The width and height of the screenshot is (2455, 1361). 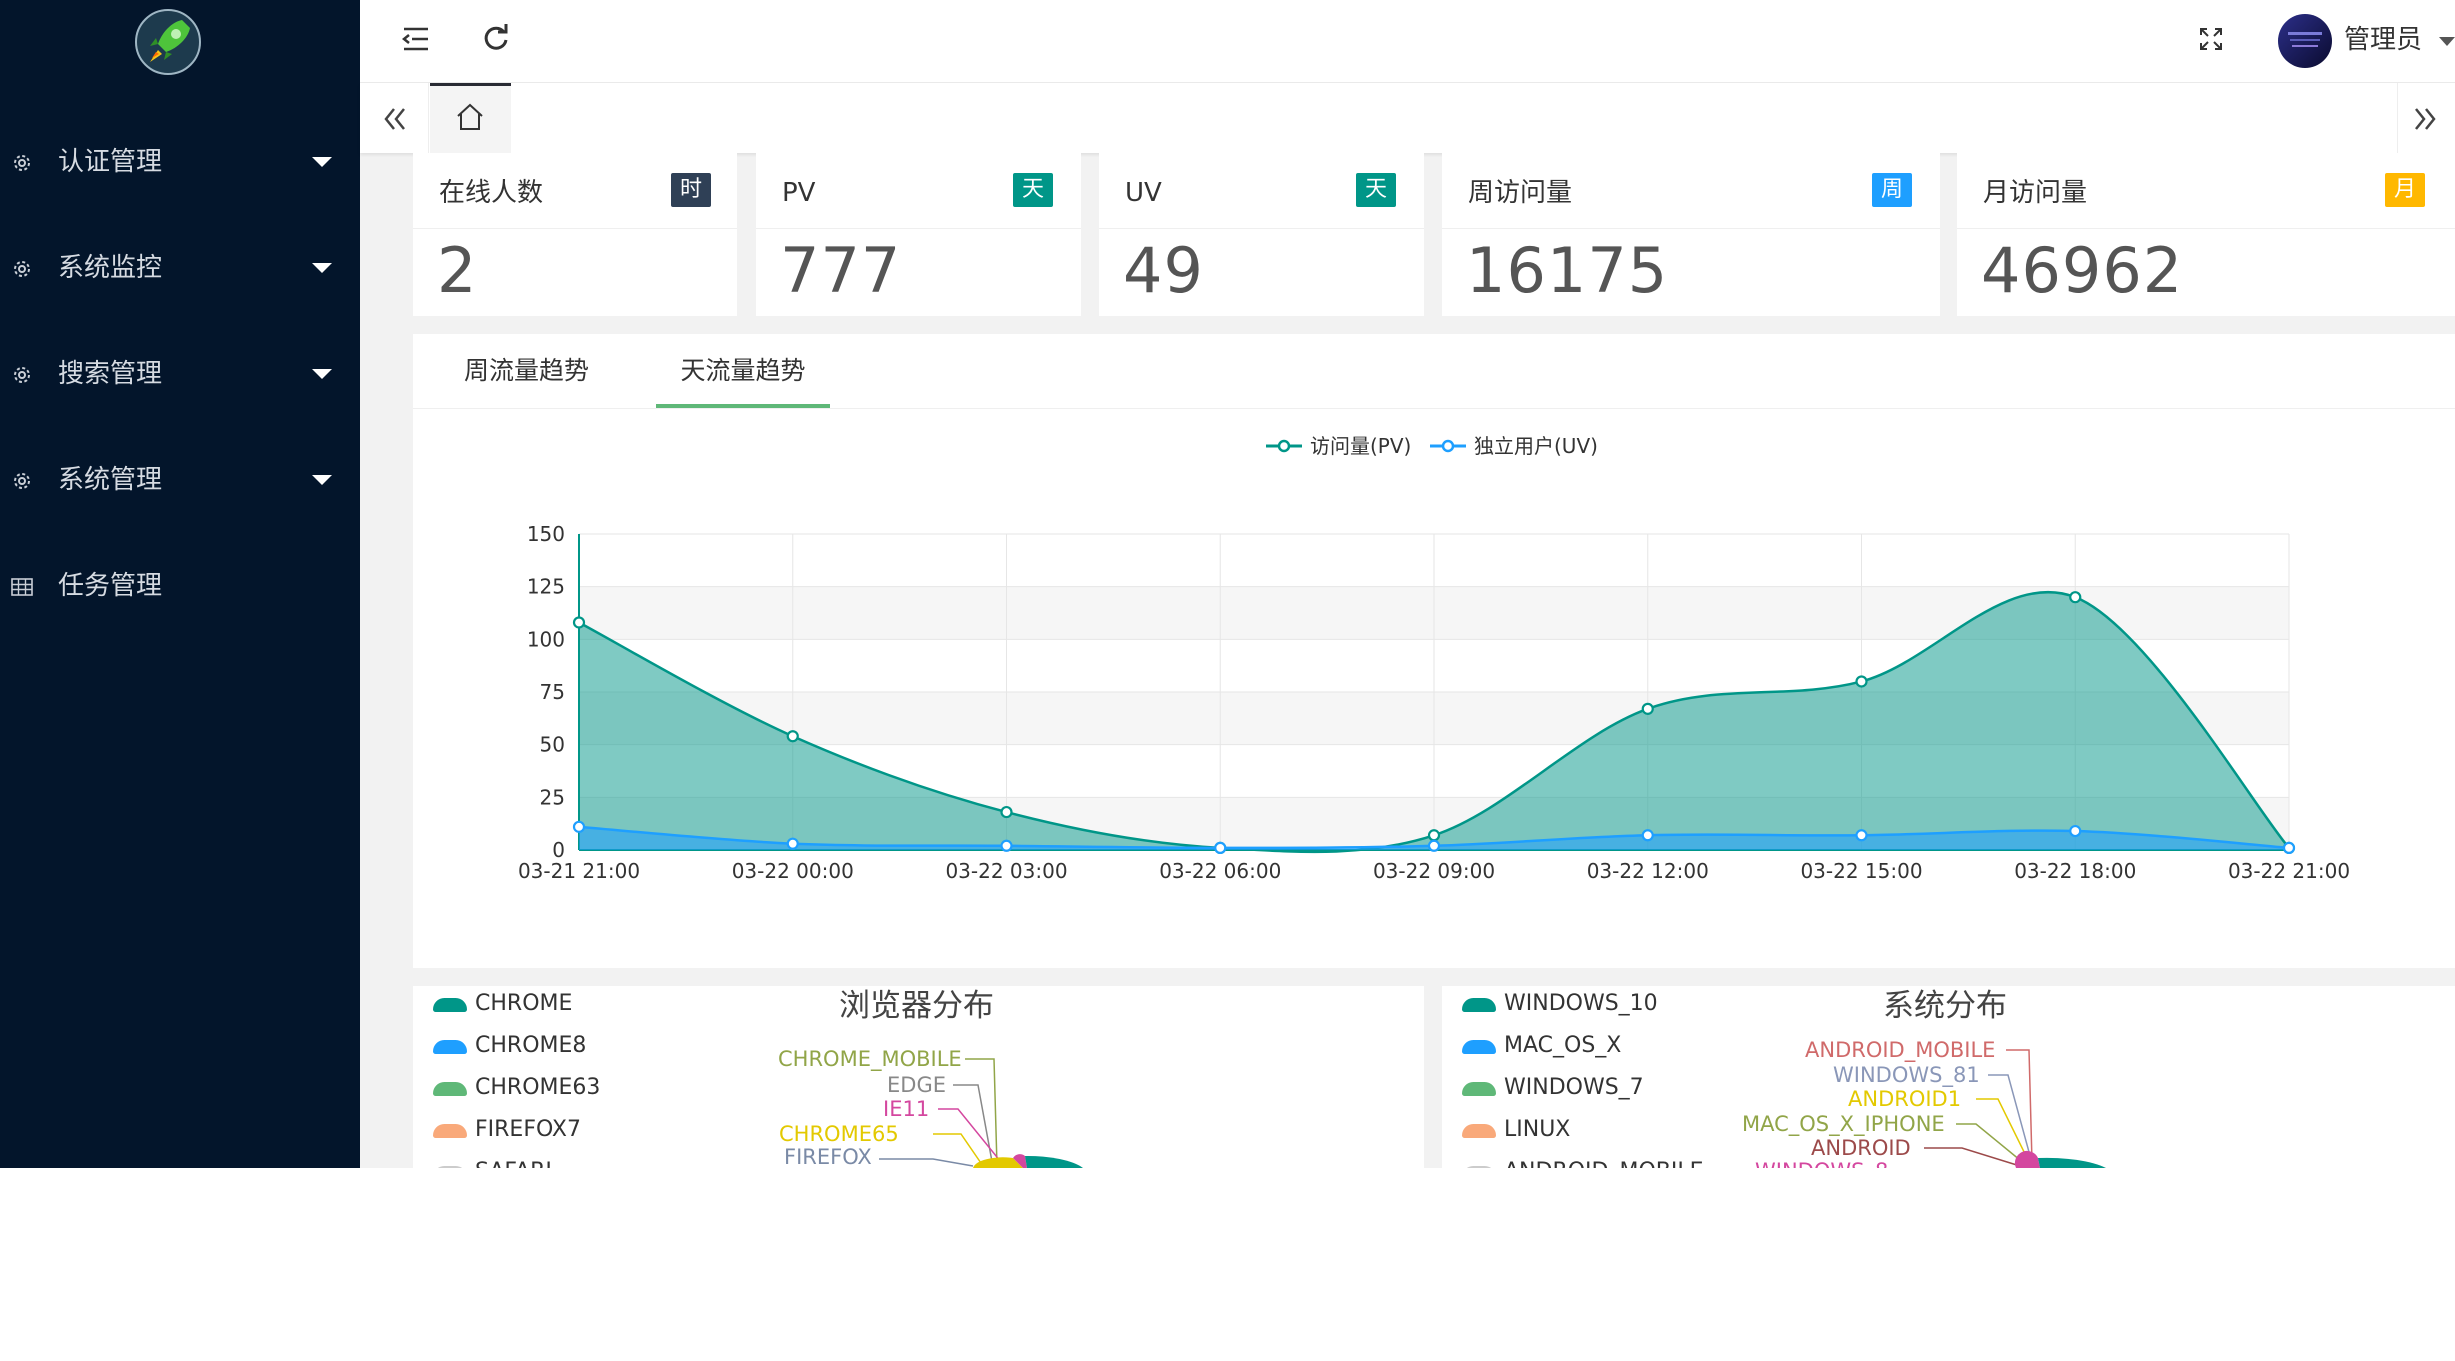 What do you see at coordinates (793, 871) in the screenshot?
I see `x-tick-label: 03-22 00:00` at bounding box center [793, 871].